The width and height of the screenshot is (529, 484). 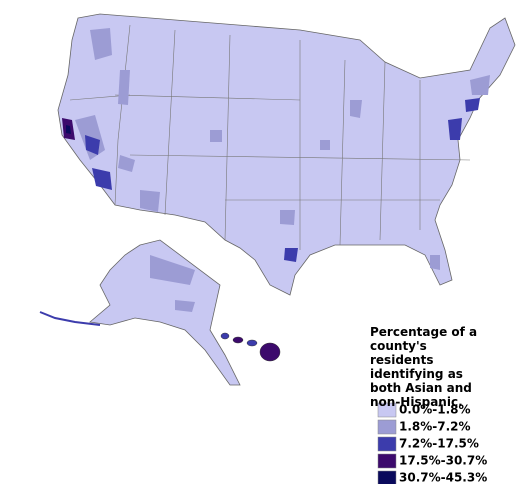 What do you see at coordinates (70, 318) in the screenshot?
I see `aleutians` at bounding box center [70, 318].